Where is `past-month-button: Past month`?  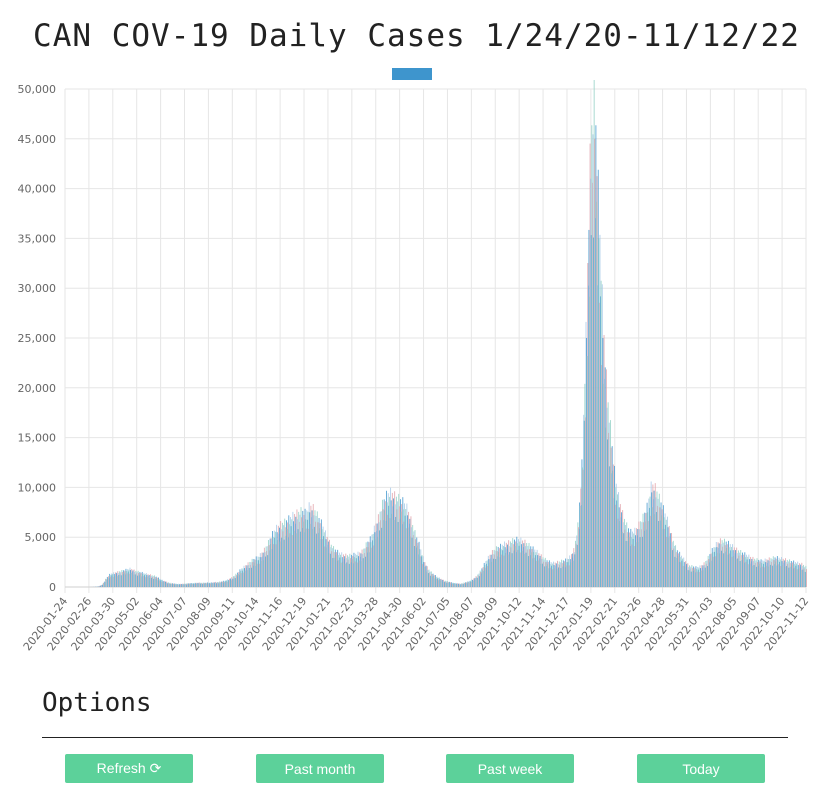
past-month-button: Past month is located at coordinates (320, 768).